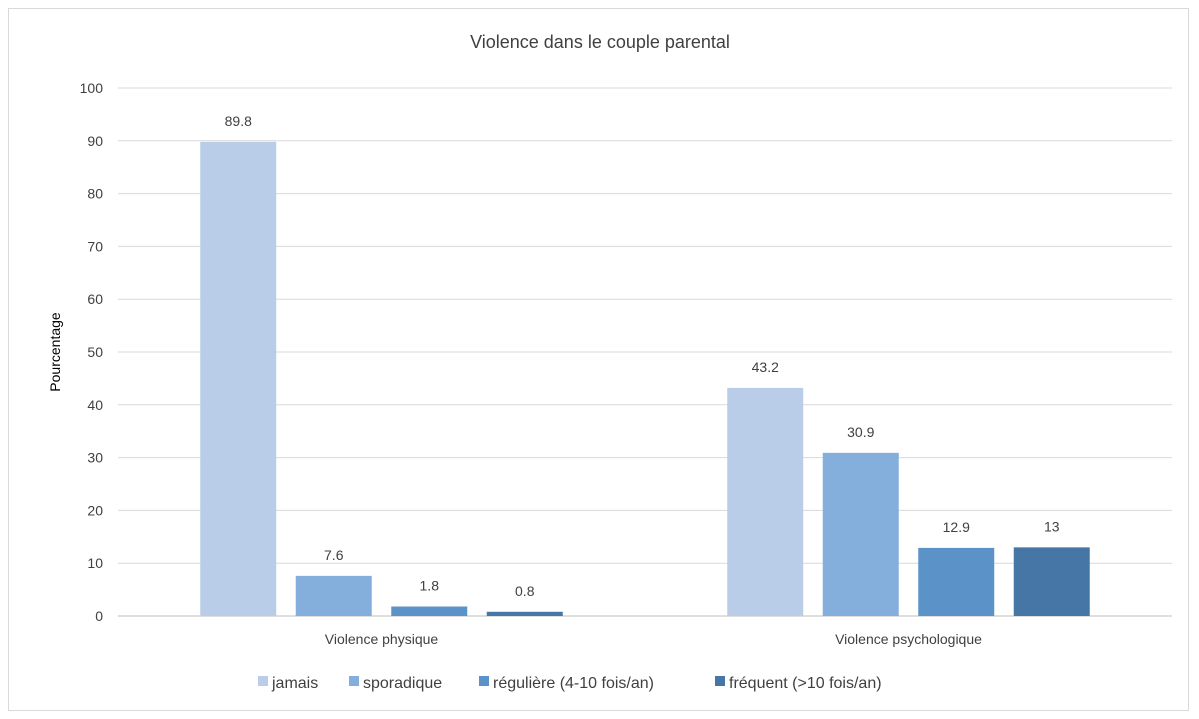 The image size is (1199, 719). Describe the element at coordinates (402, 683) in the screenshot. I see `legend-label: sporadique` at that location.